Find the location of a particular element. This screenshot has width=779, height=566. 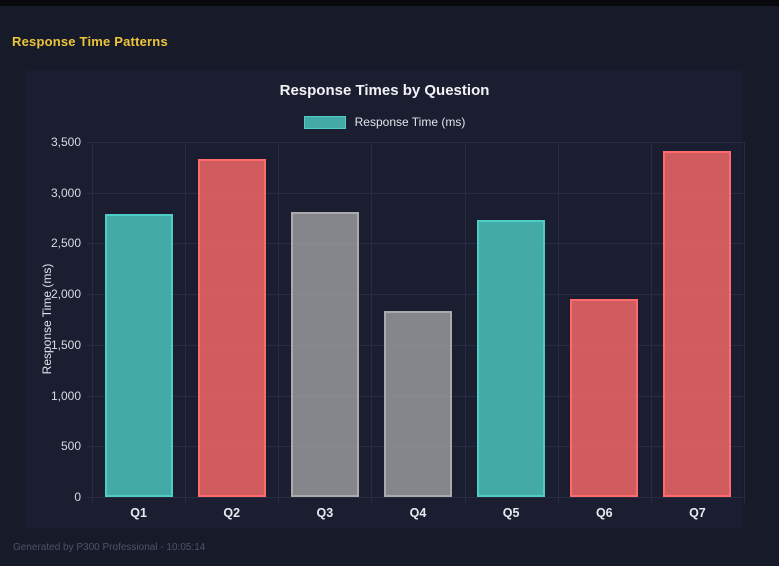

bar-q1 is located at coordinates (138, 355).